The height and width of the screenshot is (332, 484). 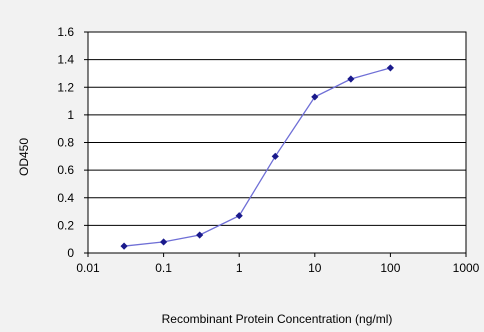 I want to click on y-tick-label: 0.8, so click(x=65, y=143).